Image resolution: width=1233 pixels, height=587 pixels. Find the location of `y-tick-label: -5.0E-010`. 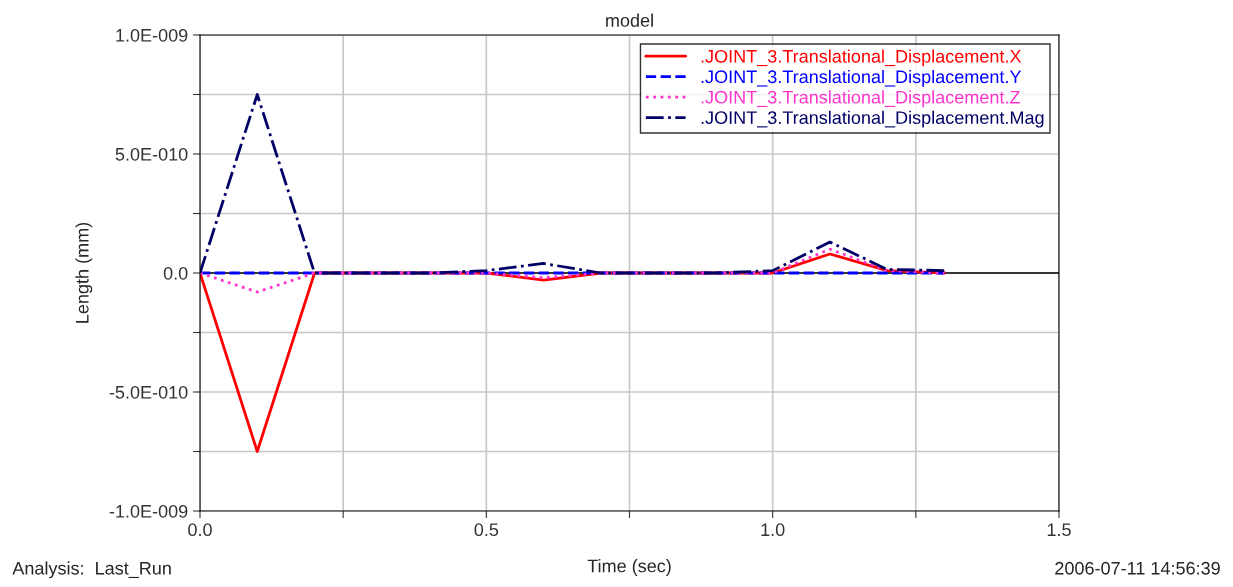

y-tick-label: -5.0E-010 is located at coordinates (148, 392).